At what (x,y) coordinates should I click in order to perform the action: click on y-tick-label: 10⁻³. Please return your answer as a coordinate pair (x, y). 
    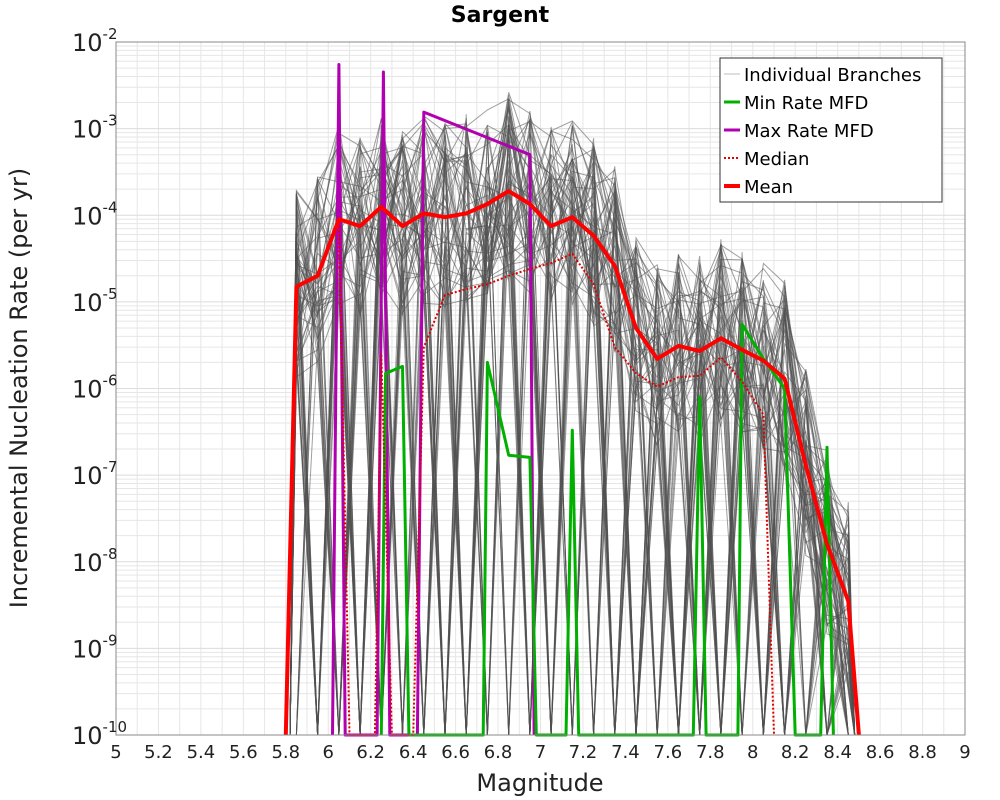
    Looking at the image, I should click on (95, 128).